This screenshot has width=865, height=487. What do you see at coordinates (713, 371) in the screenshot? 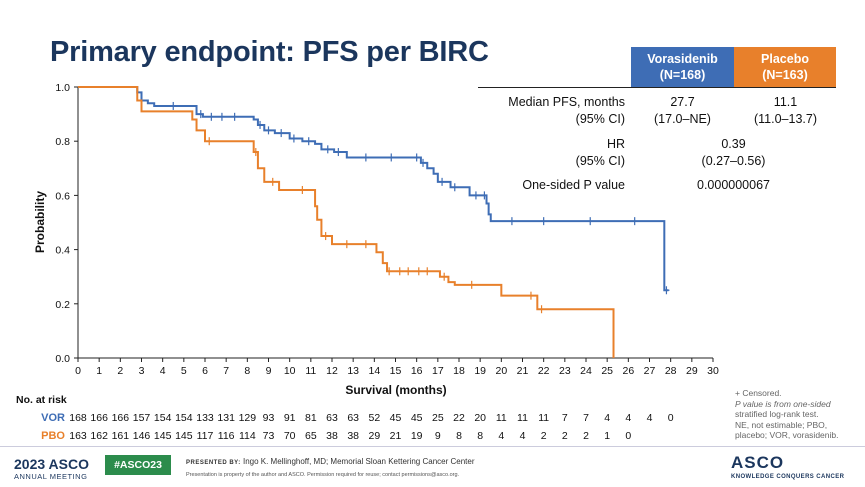
I see `x-tick-label: 30` at bounding box center [713, 371].